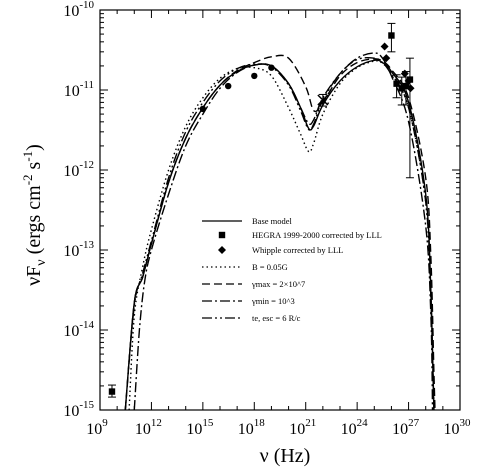 Image resolution: width=480 pixels, height=472 pixels. Describe the element at coordinates (302, 427) in the screenshot. I see `x-tick-label: 1021` at that location.